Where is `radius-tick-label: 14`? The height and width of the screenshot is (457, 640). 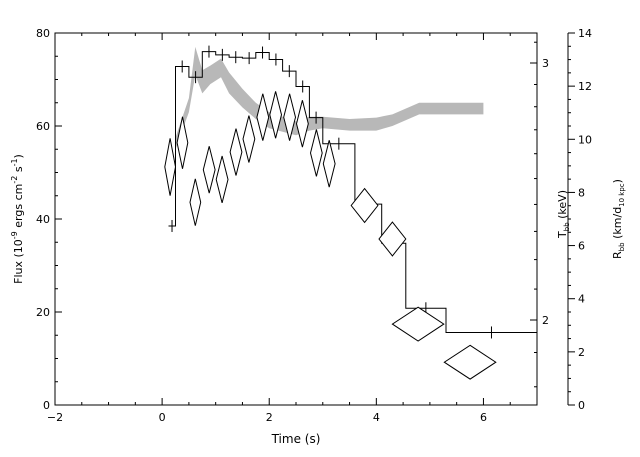
radius-tick-label: 14 is located at coordinates (585, 33).